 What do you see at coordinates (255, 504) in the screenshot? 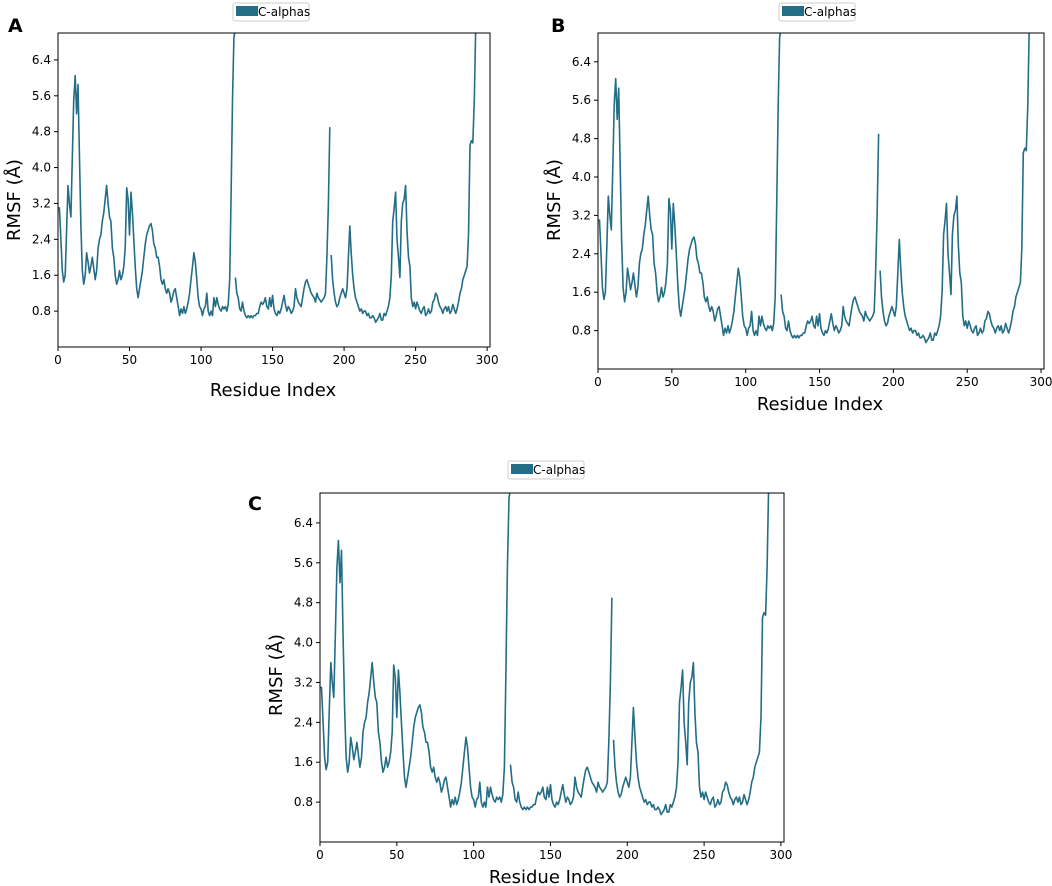
I see `panel-letter-c: C` at bounding box center [255, 504].